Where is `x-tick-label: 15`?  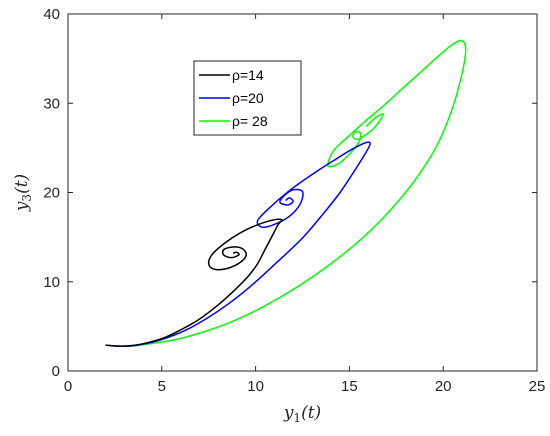
x-tick-label: 15 is located at coordinates (349, 386).